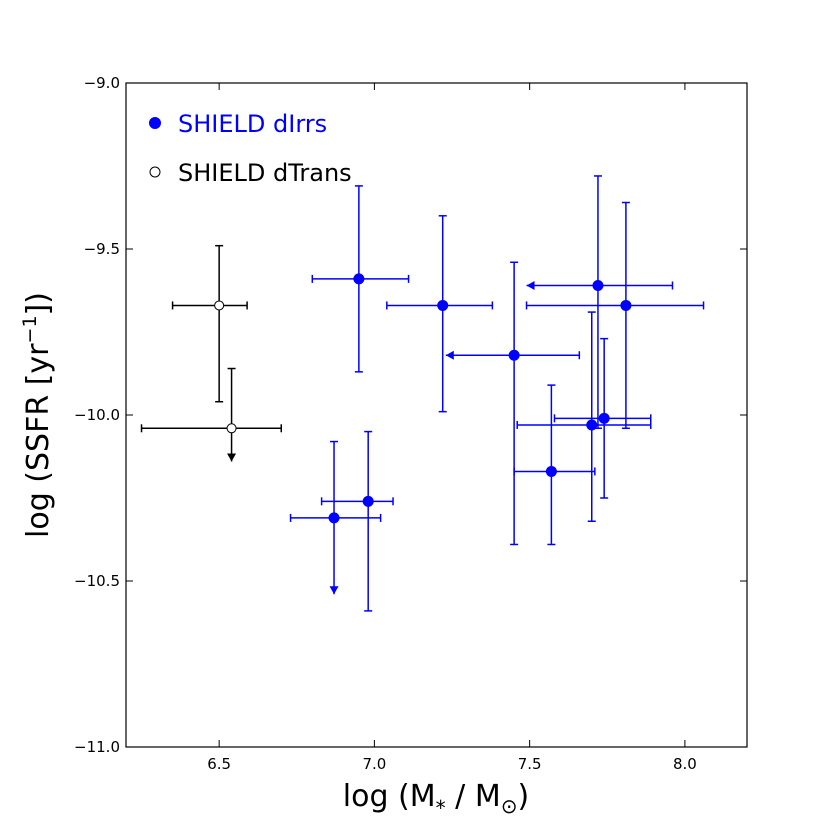 The width and height of the screenshot is (830, 830). What do you see at coordinates (252, 124) in the screenshot?
I see `legend-label: SHIELD dIrrs` at bounding box center [252, 124].